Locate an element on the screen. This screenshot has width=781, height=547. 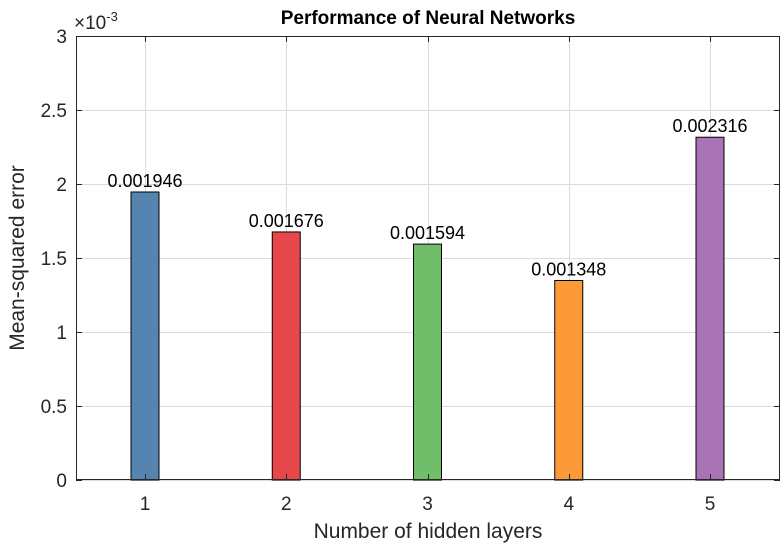
y-axis-exponent: ×10⁻³ is located at coordinates (96, 21).